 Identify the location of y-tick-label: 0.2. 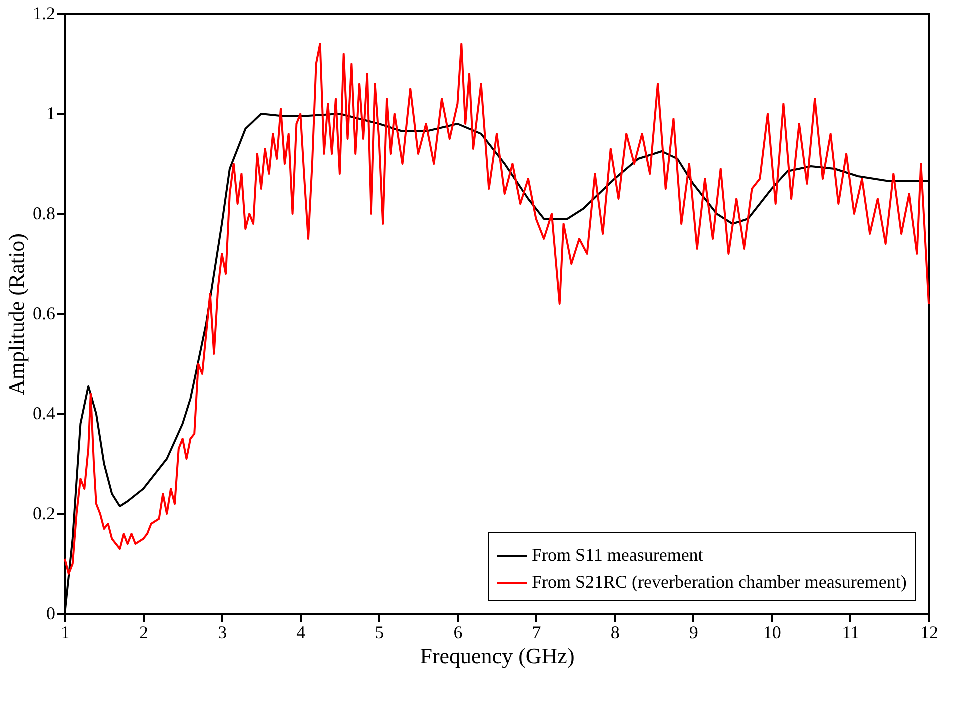
(44, 514).